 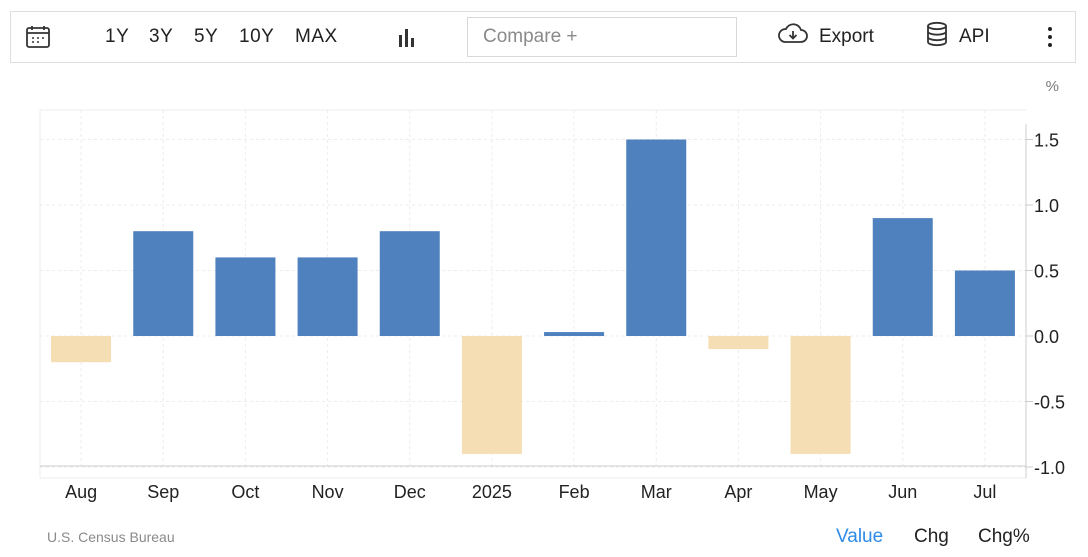 What do you see at coordinates (860, 536) in the screenshot?
I see `tab-value: Value` at bounding box center [860, 536].